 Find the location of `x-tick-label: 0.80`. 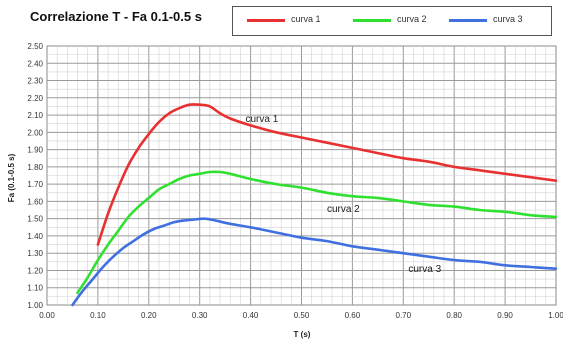

x-tick-label: 0.80 is located at coordinates (454, 315).